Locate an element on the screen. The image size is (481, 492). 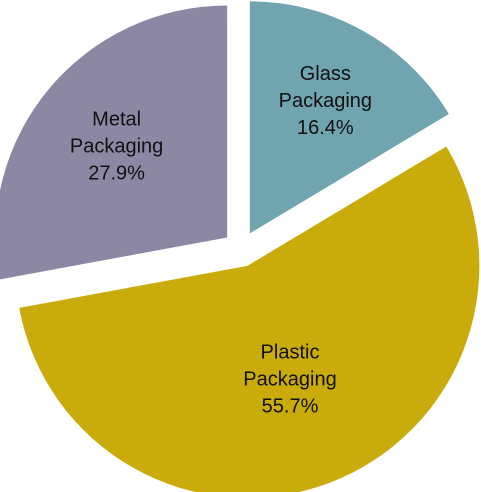
slice-label-line: 55.7% is located at coordinates (290, 407).